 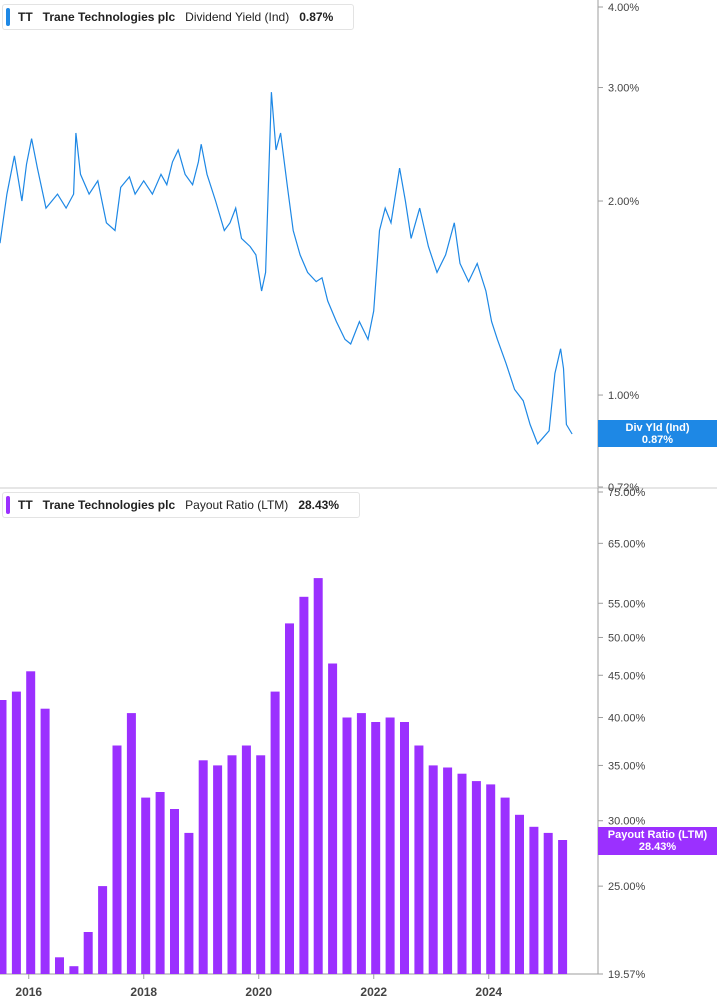 I want to click on bottom-ytick-label-0: 75.00%, so click(x=627, y=493).